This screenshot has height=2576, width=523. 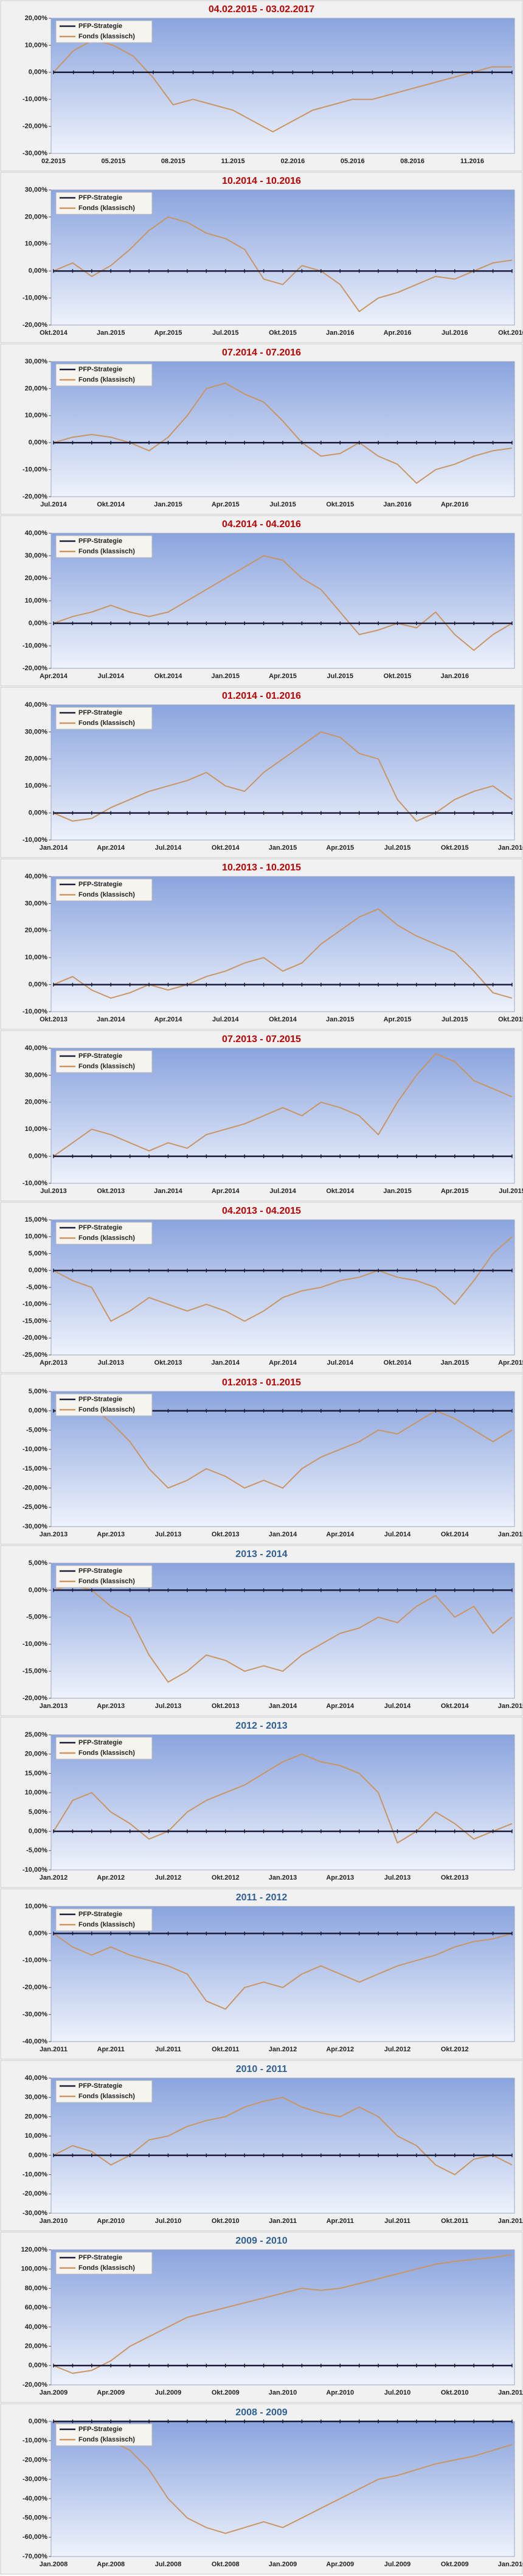 What do you see at coordinates (168, 2392) in the screenshot?
I see `x-tick-label: Jul.2009` at bounding box center [168, 2392].